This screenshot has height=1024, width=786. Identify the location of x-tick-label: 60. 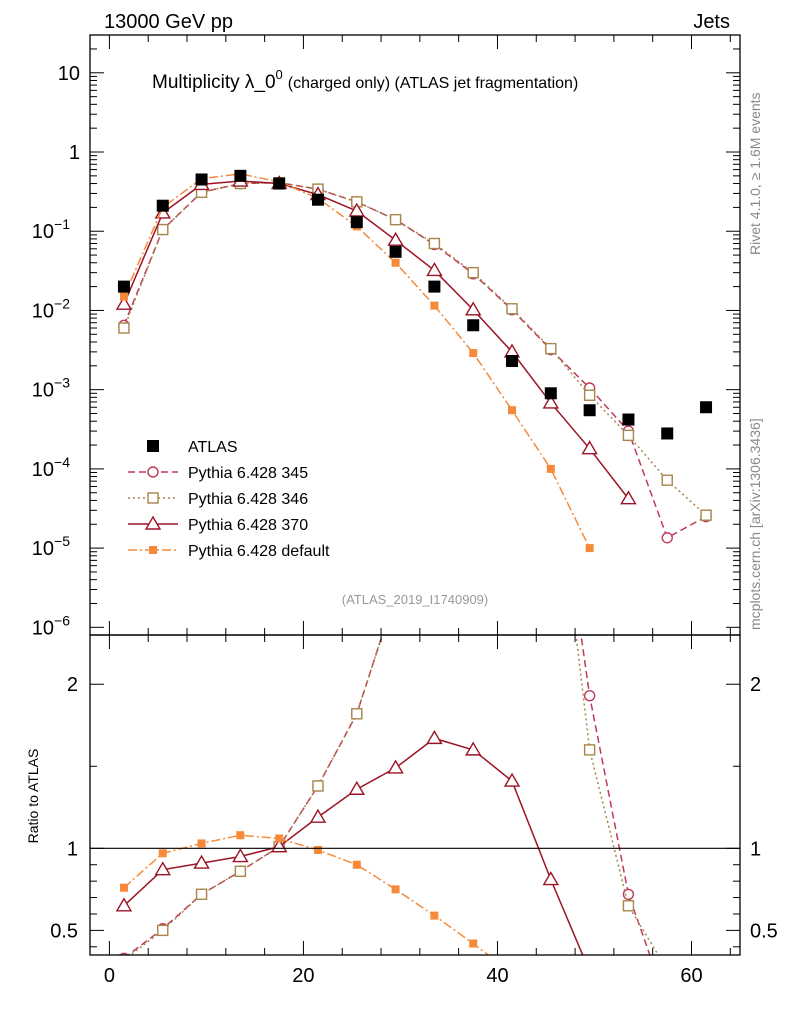
(691, 976).